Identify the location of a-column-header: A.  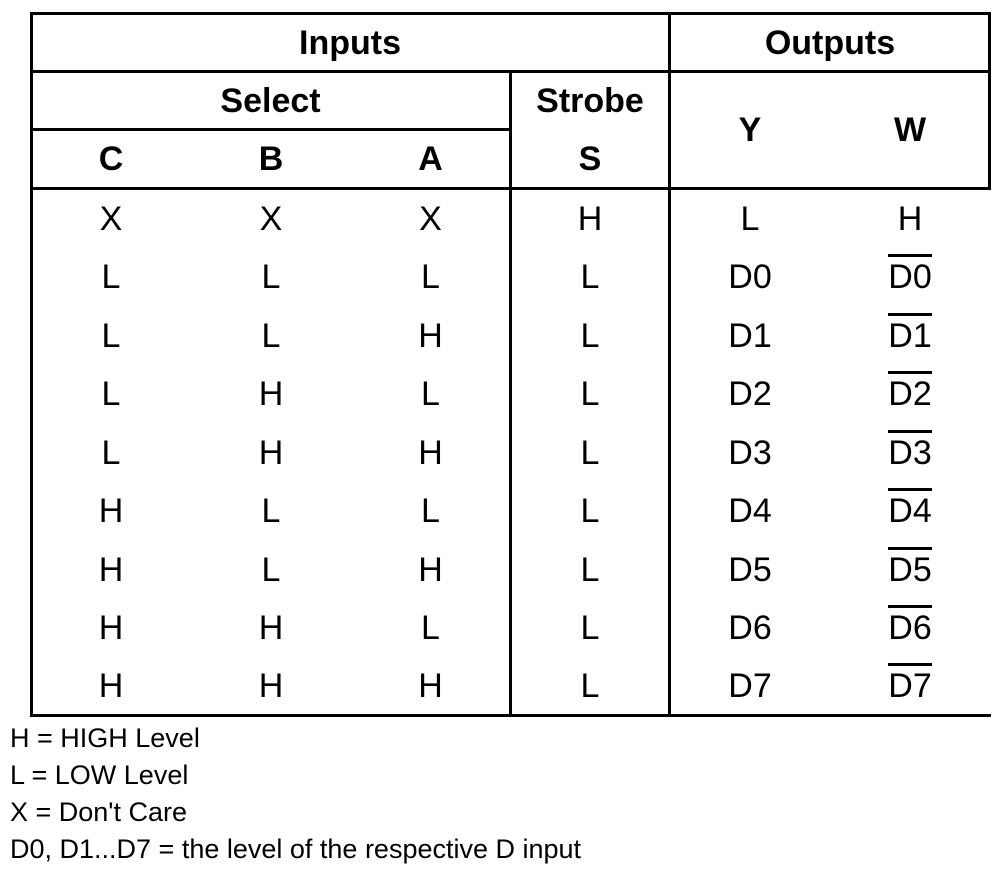
(430, 159).